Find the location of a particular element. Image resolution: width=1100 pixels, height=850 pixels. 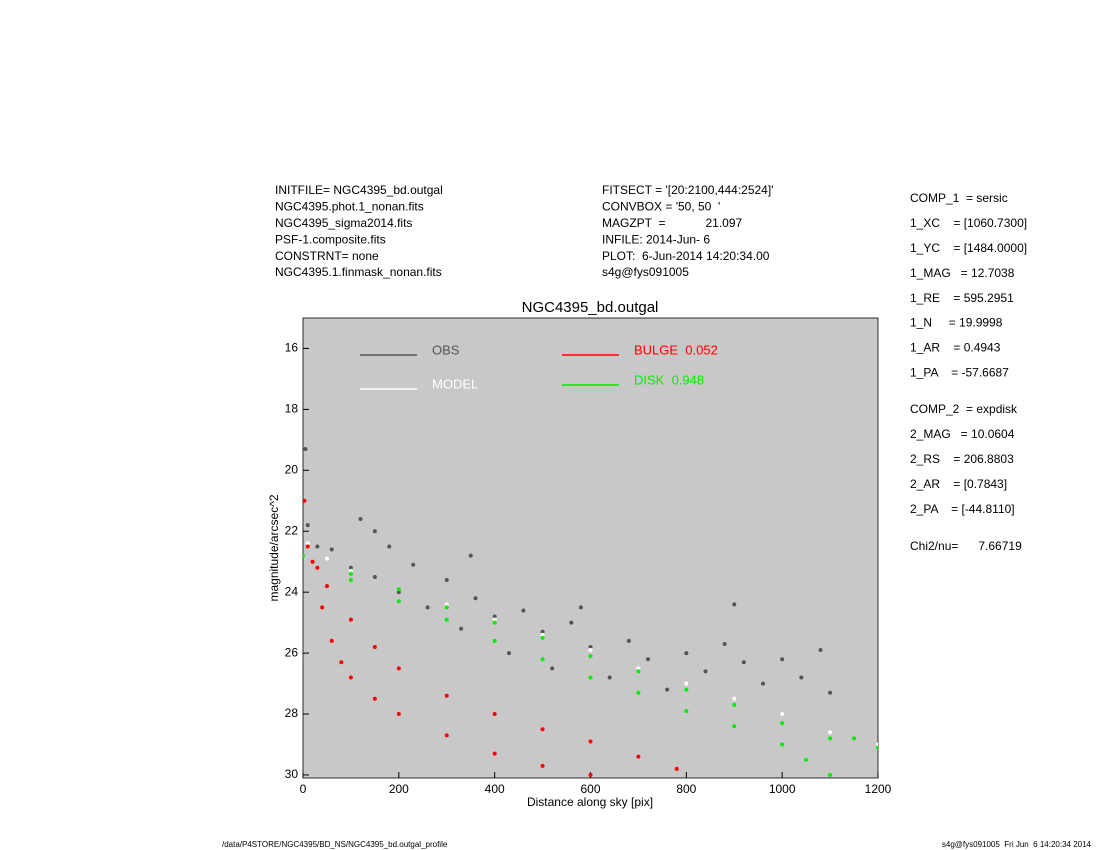

info-line: 1_N = 19.9998 is located at coordinates (956, 323).